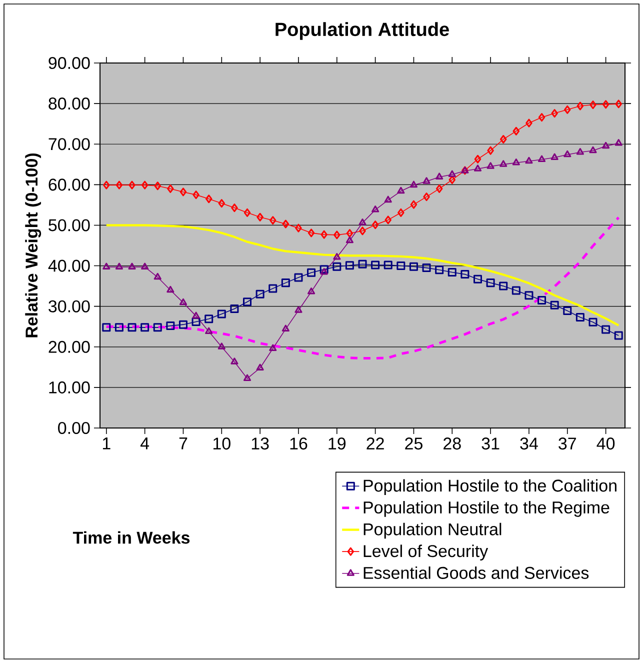  What do you see at coordinates (362, 31) in the screenshot?
I see `chart-title: Population Attitude` at bounding box center [362, 31].